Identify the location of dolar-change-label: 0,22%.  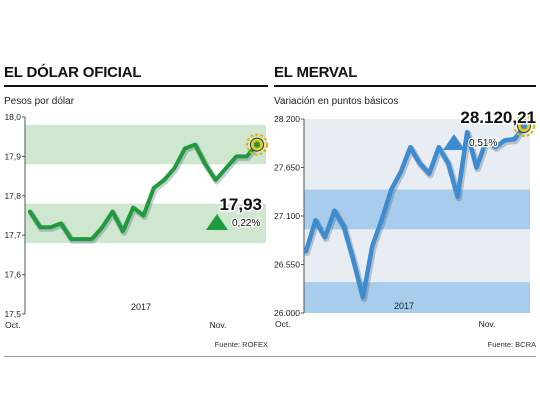
(246, 223).